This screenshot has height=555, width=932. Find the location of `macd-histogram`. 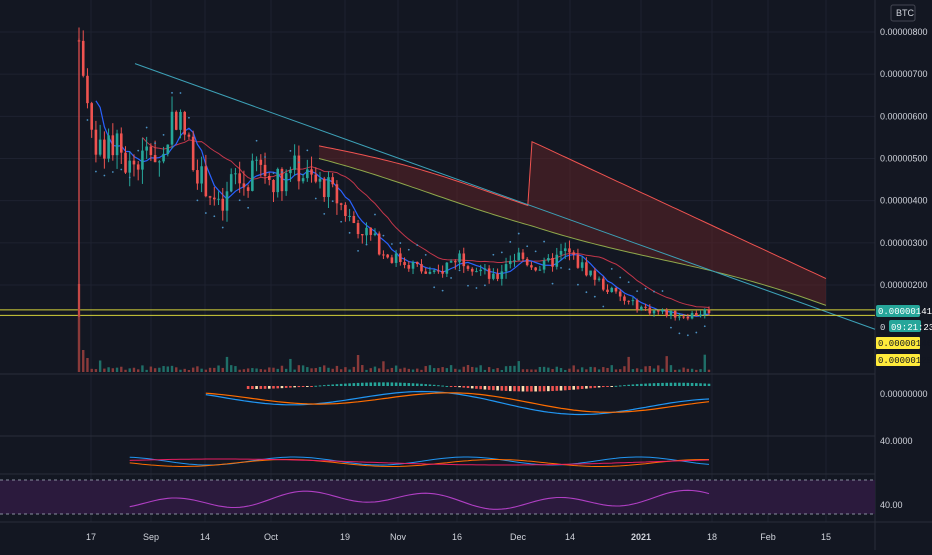

macd-histogram is located at coordinates (478, 387).